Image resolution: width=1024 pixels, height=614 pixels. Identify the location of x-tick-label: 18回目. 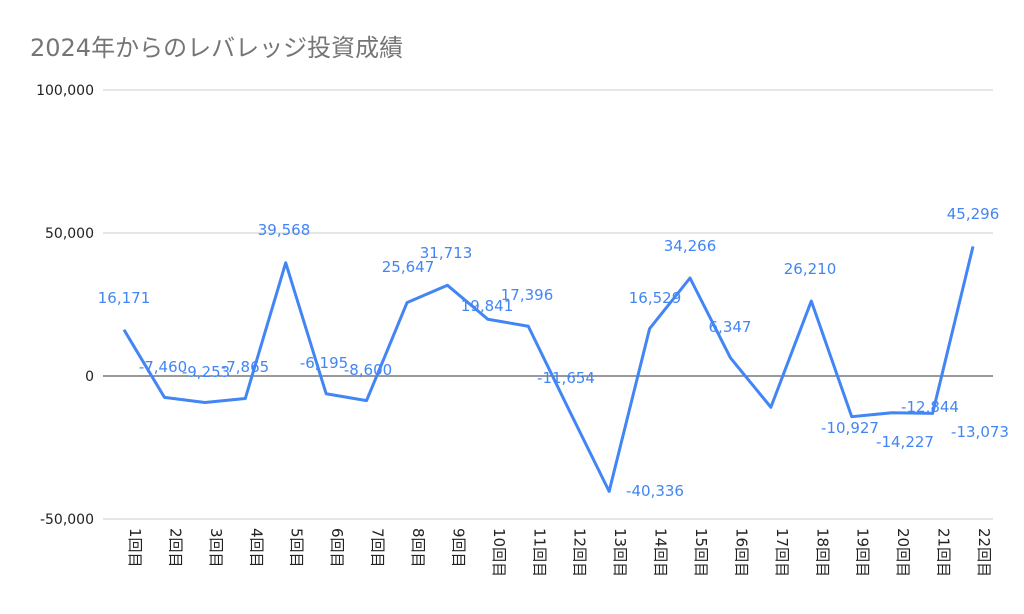
(822, 552).